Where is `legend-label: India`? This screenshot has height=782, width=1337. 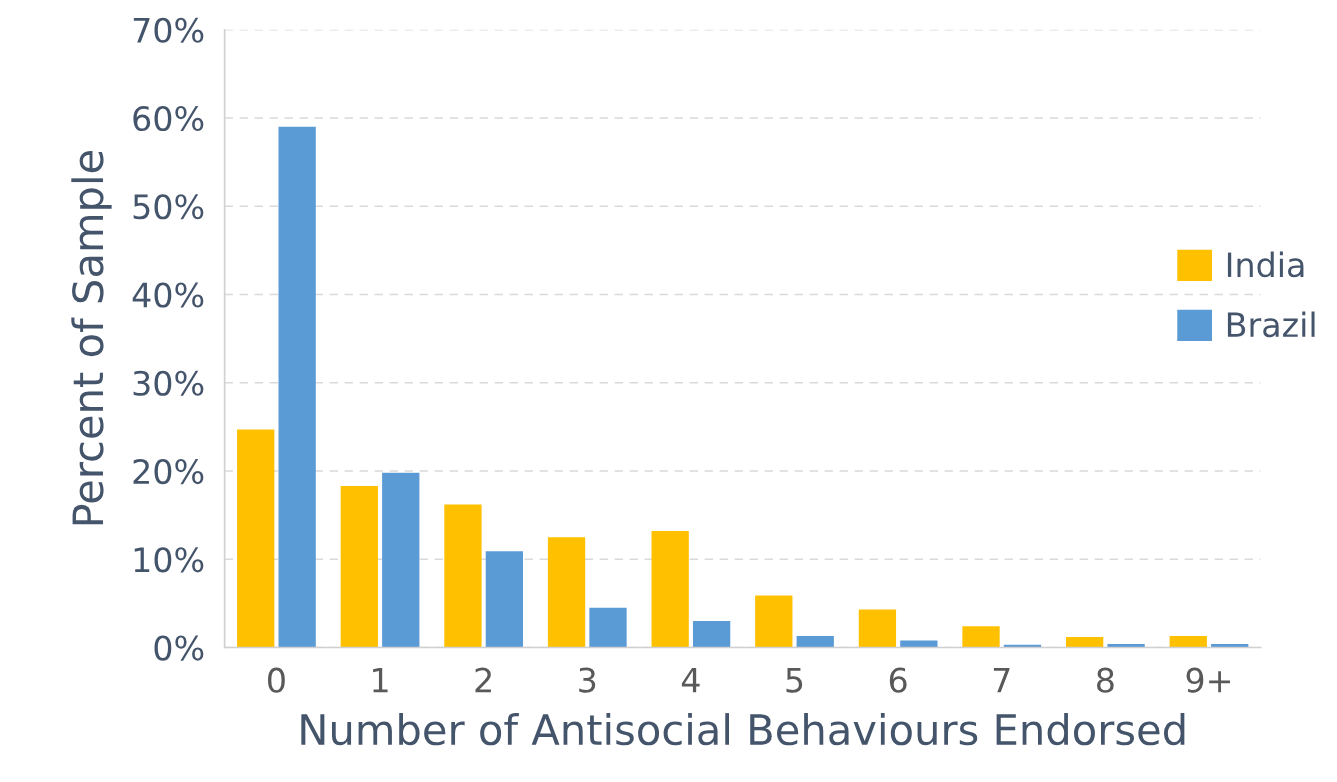
legend-label: India is located at coordinates (1265, 264).